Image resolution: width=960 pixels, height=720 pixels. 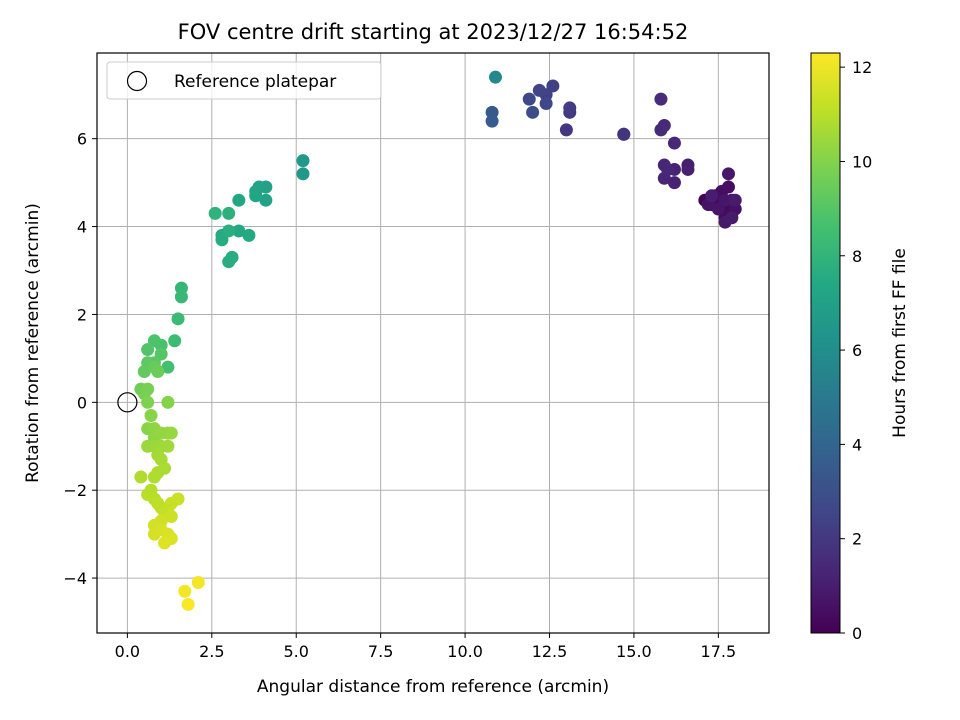 I want to click on y-tick-label: −2, so click(x=75, y=490).